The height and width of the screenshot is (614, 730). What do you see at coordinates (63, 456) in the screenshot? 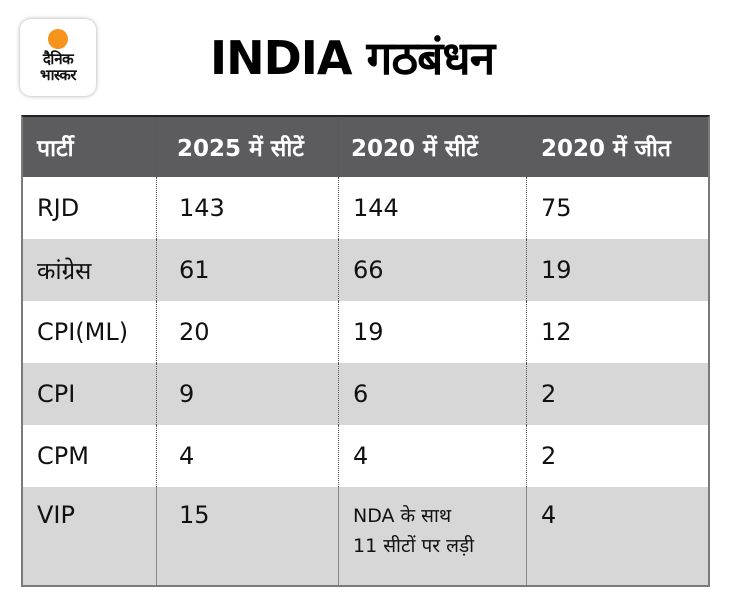
I see `party-cell: CPM` at bounding box center [63, 456].